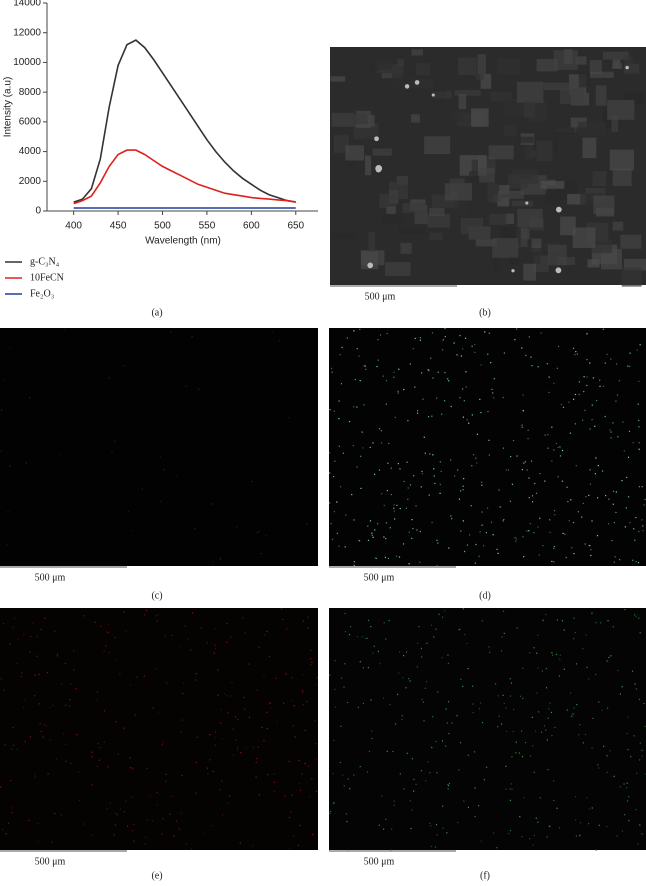 This screenshot has height=886, width=646. I want to click on micrograph, so click(487, 729).